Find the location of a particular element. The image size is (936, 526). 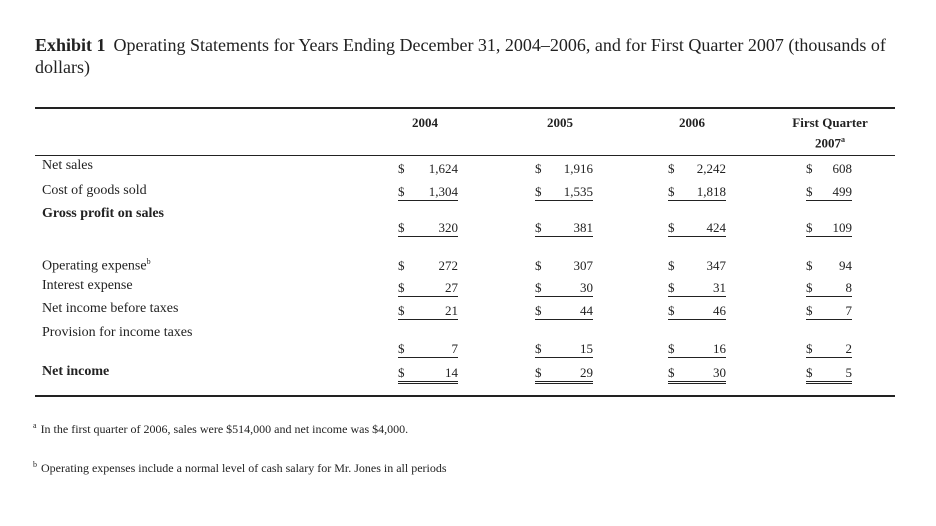

column-label: 2006 is located at coordinates (692, 122).